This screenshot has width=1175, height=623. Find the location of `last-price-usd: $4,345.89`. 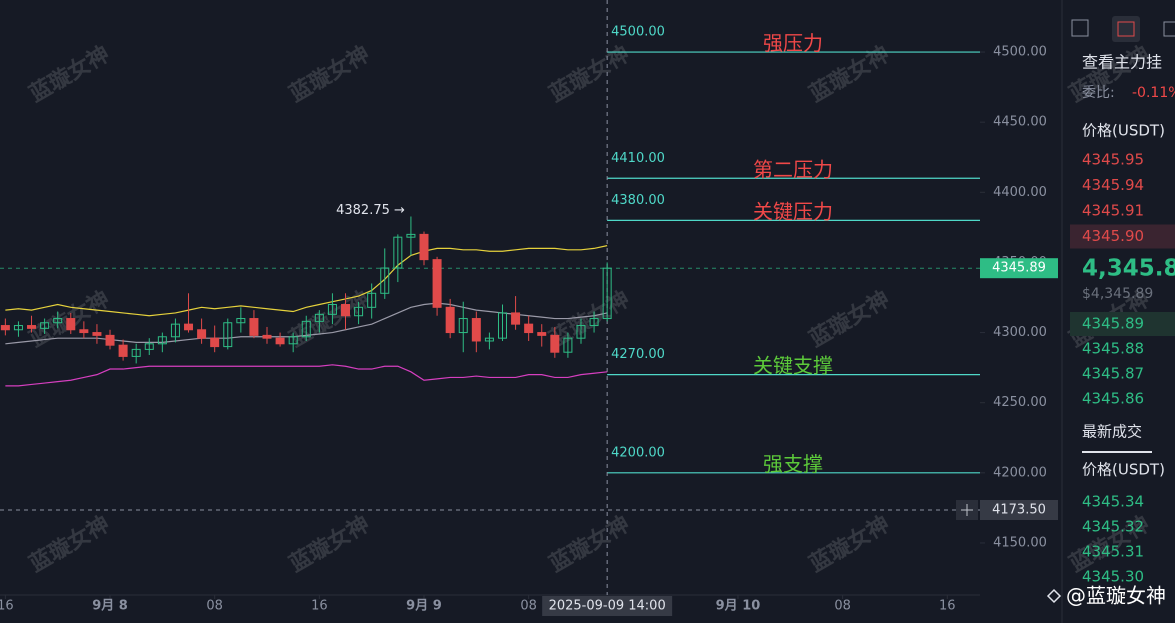

last-price-usd: $4,345.89 is located at coordinates (1117, 294).